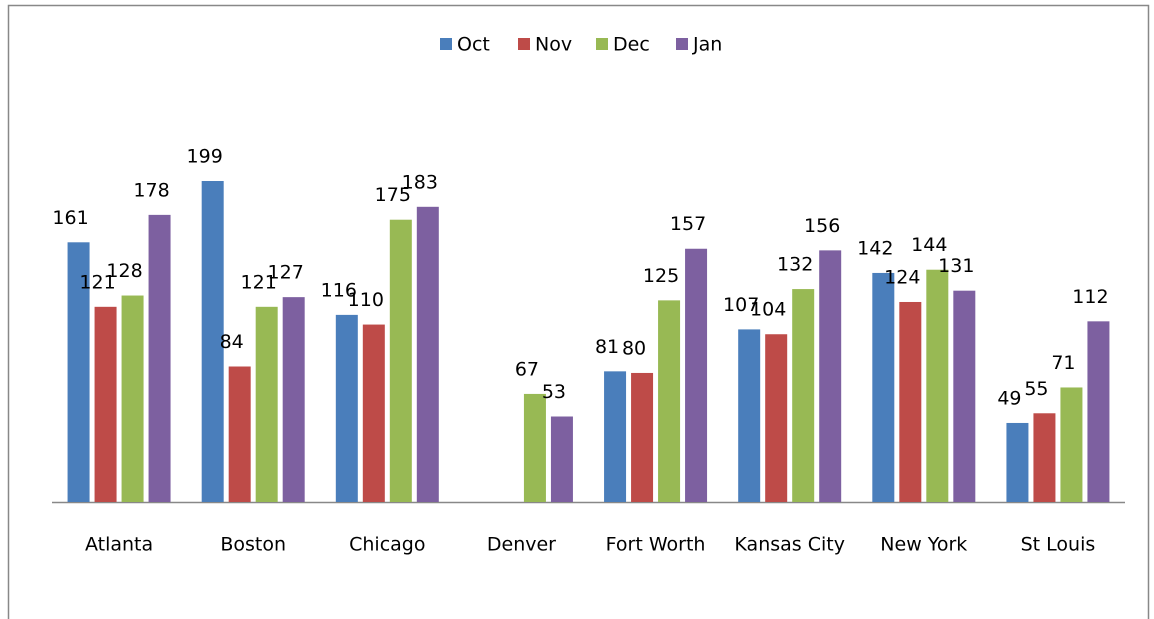 Image resolution: width=1154 pixels, height=619 pixels. Describe the element at coordinates (521, 545) in the screenshot. I see `x-tick-label: Denver` at that location.